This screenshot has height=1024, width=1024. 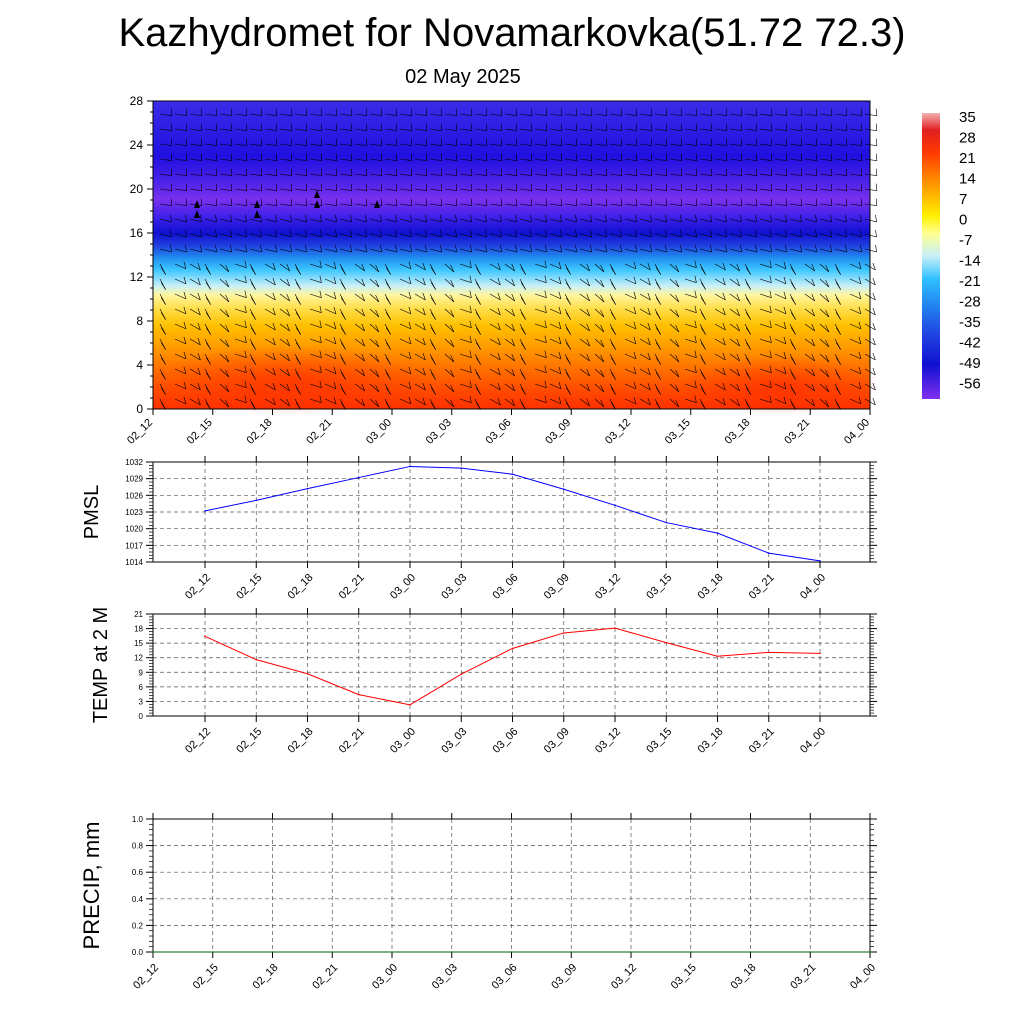 I want to click on x-tick-label: 02_12, so click(x=198, y=741).